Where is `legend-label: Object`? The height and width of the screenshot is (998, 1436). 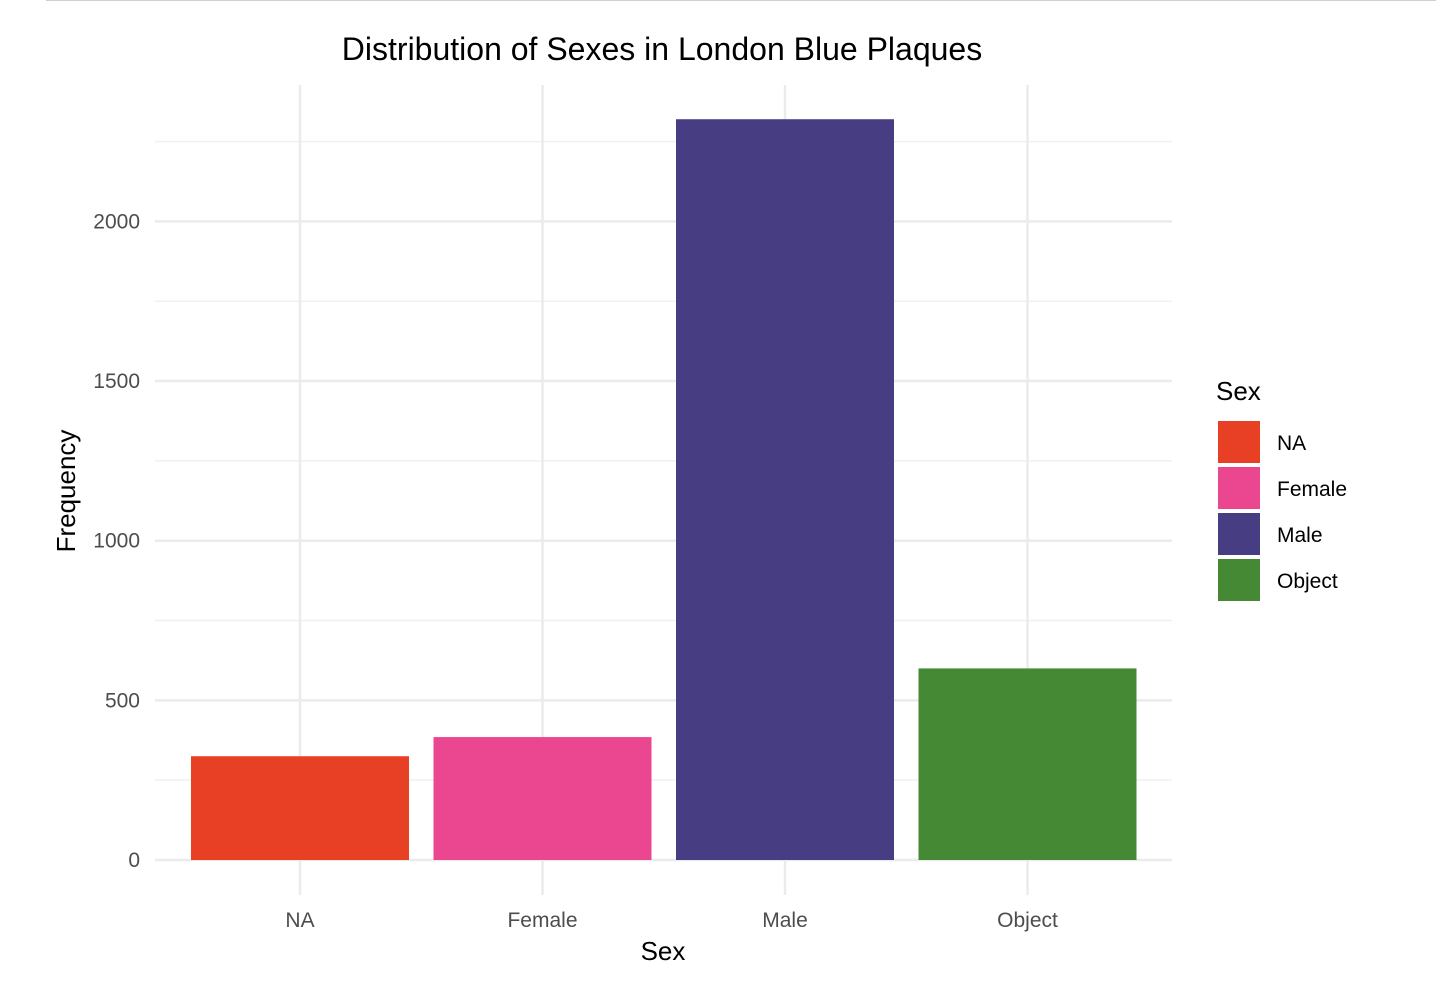 legend-label: Object is located at coordinates (1307, 581).